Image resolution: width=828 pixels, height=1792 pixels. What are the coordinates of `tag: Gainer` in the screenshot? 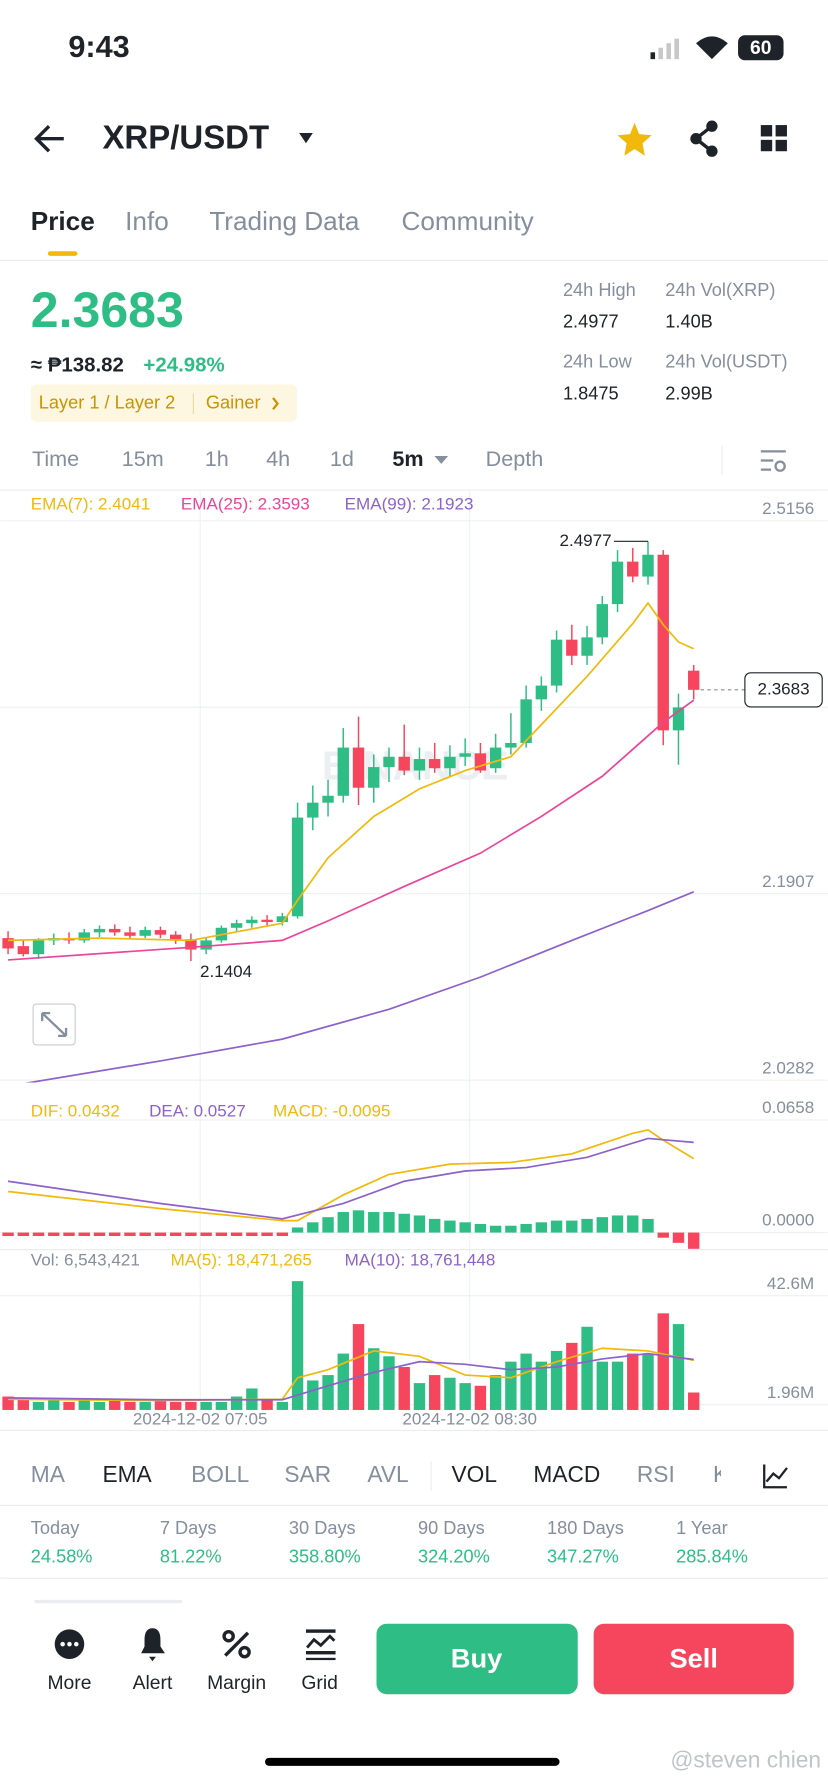 It's located at (233, 402).